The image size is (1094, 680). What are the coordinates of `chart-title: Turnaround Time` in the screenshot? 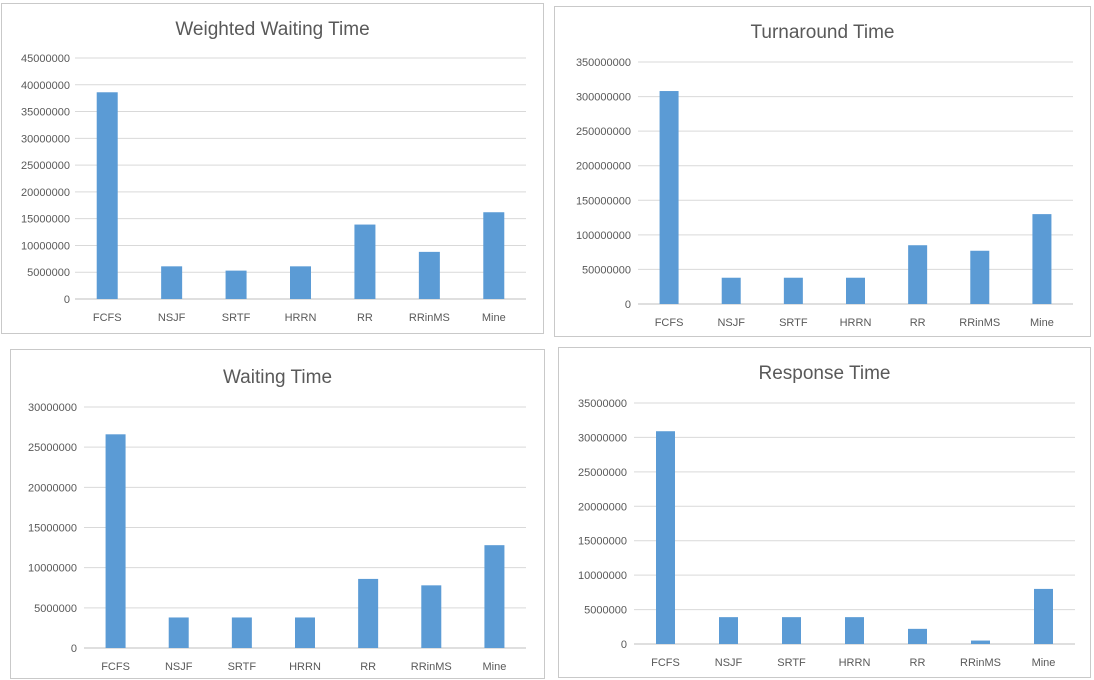 It's located at (823, 32).